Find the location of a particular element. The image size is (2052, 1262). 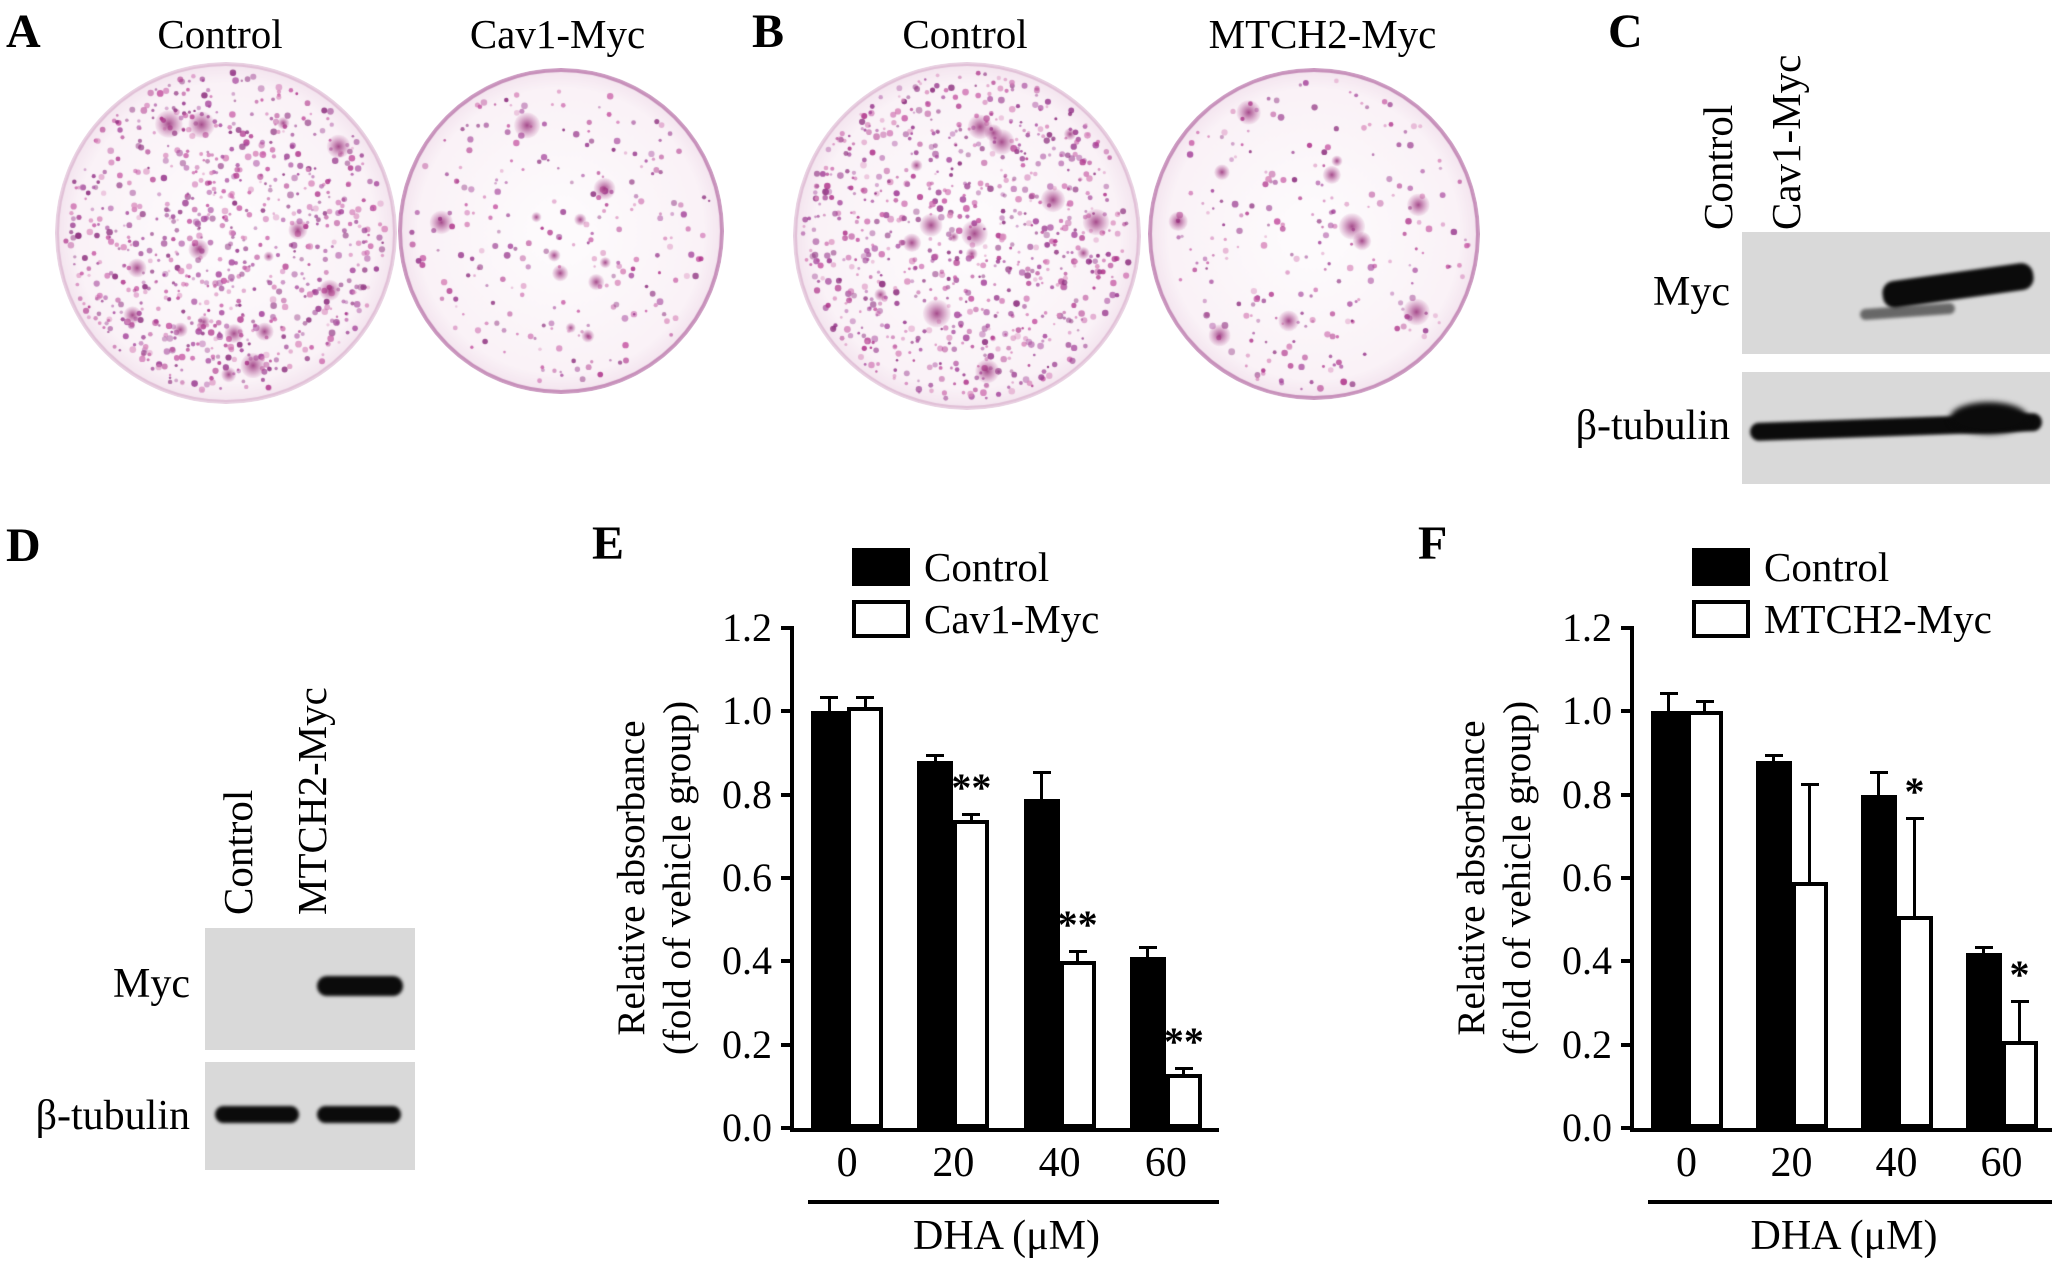

colony-dish-B-control is located at coordinates (967, 236).